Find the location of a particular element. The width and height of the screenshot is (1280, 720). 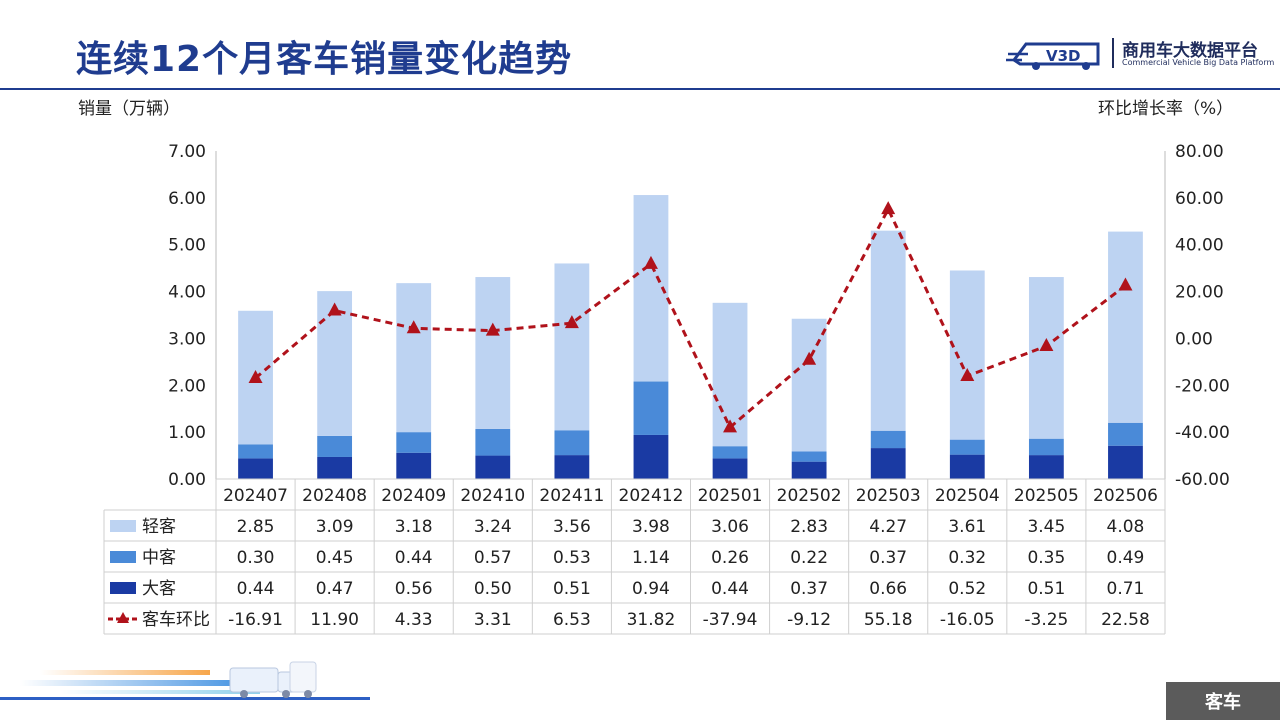

data-label: 0.71 is located at coordinates (1126, 589).